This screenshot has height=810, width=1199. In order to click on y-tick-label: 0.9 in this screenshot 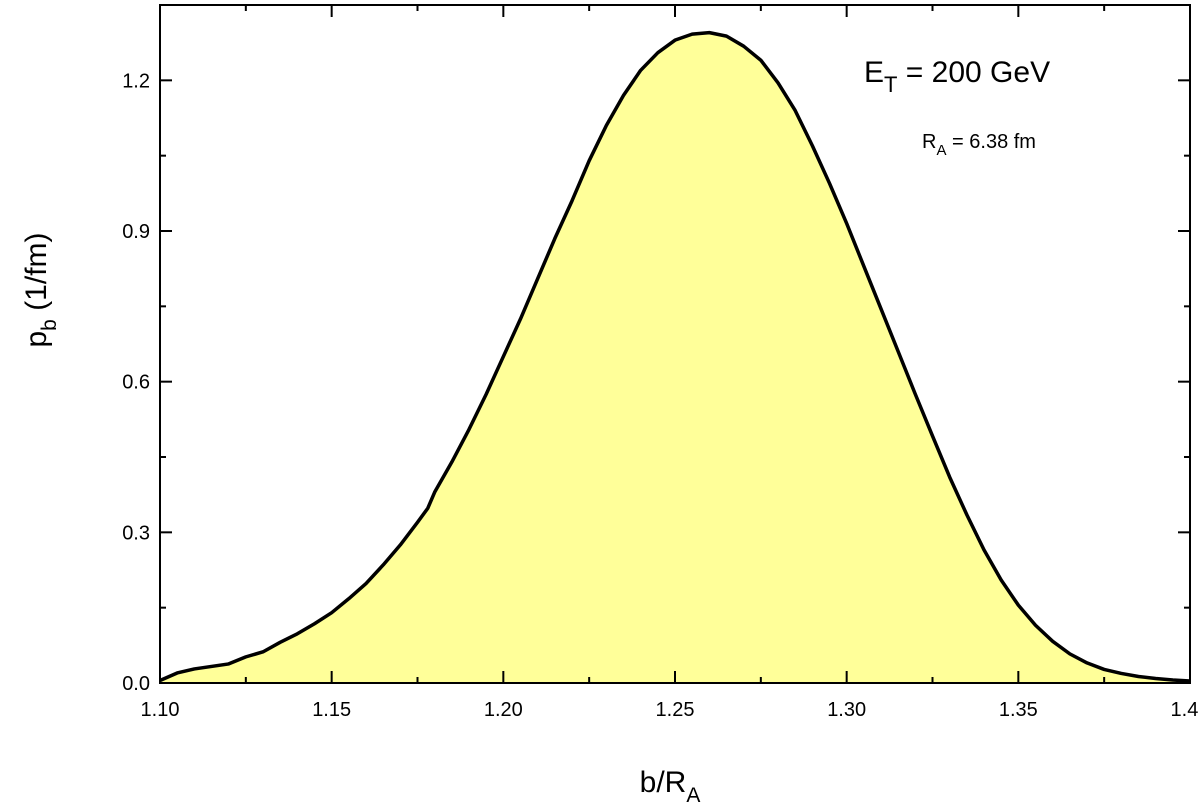, I will do `click(136, 232)`.